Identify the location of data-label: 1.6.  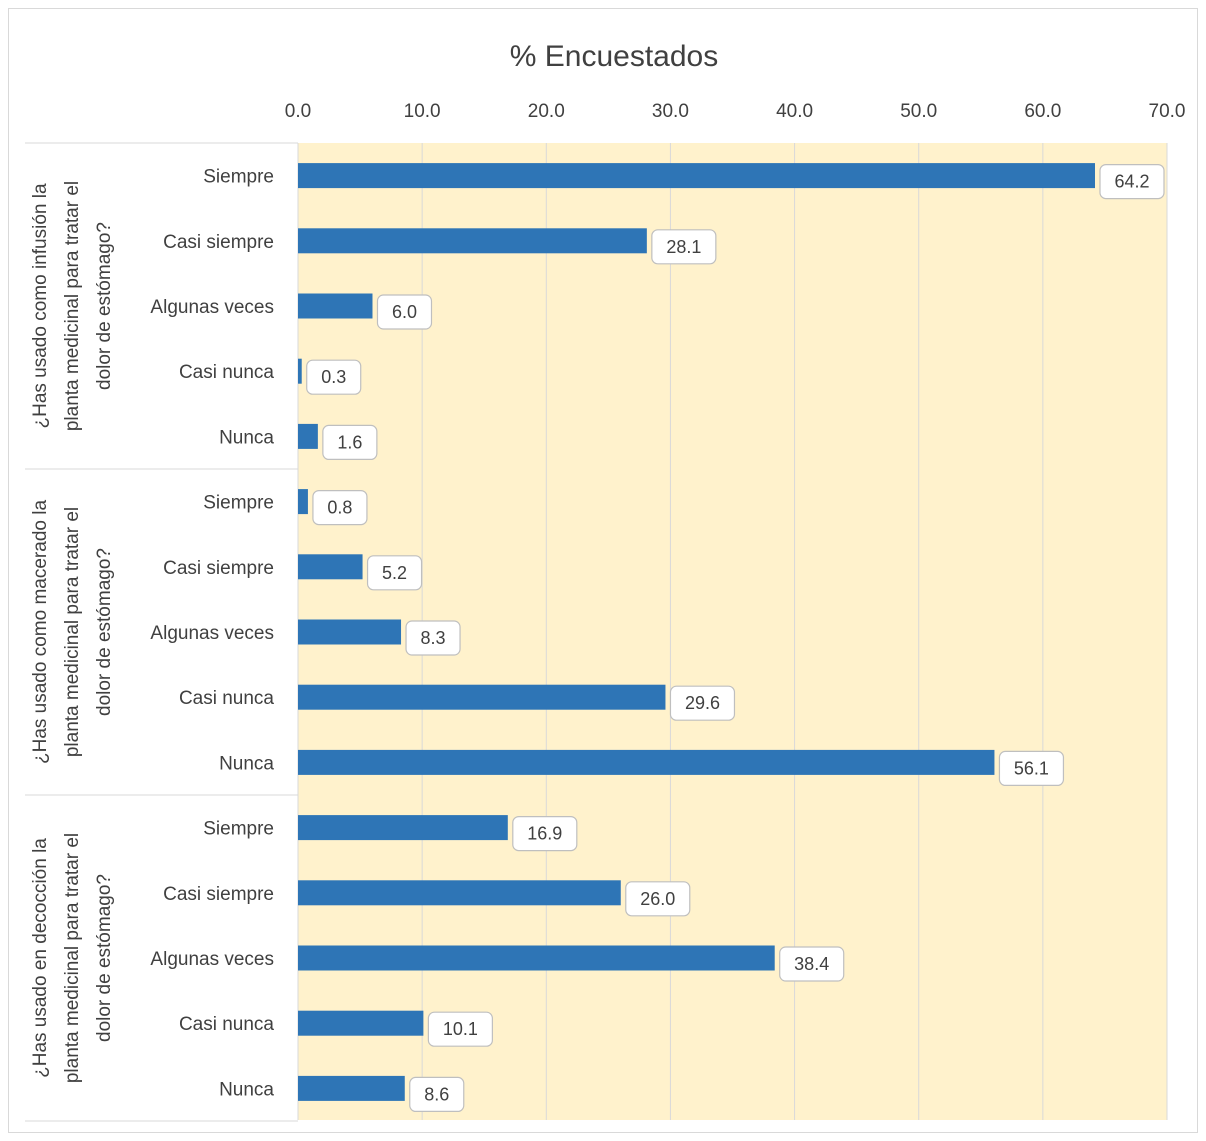
(349, 442).